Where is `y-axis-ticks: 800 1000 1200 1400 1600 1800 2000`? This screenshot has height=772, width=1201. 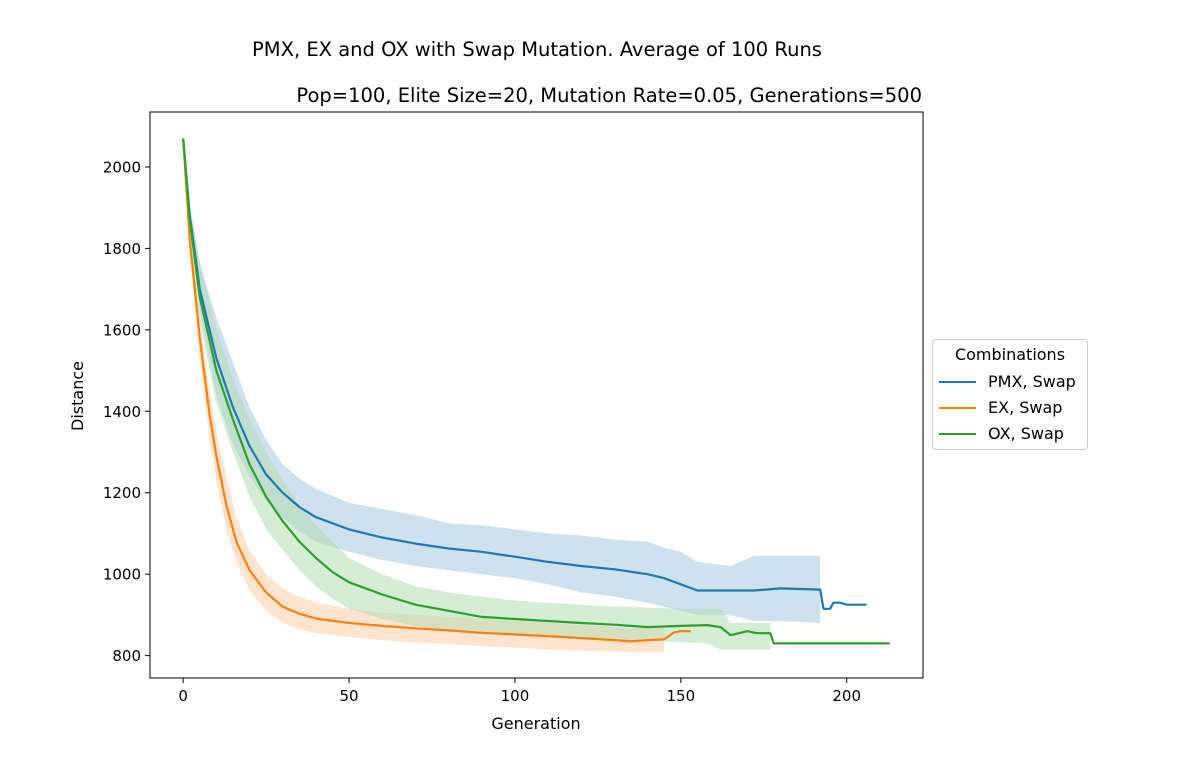
y-axis-ticks: 800 1000 1200 1400 1600 1800 2000 is located at coordinates (126, 411).